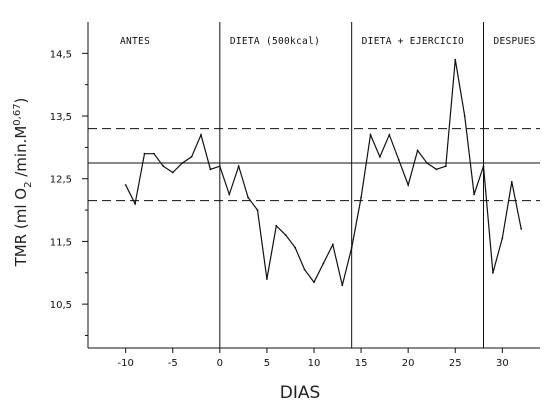 This screenshot has width=559, height=414. What do you see at coordinates (275, 41) in the screenshot?
I see `phase-label: DIETA (500kcal)` at bounding box center [275, 41].